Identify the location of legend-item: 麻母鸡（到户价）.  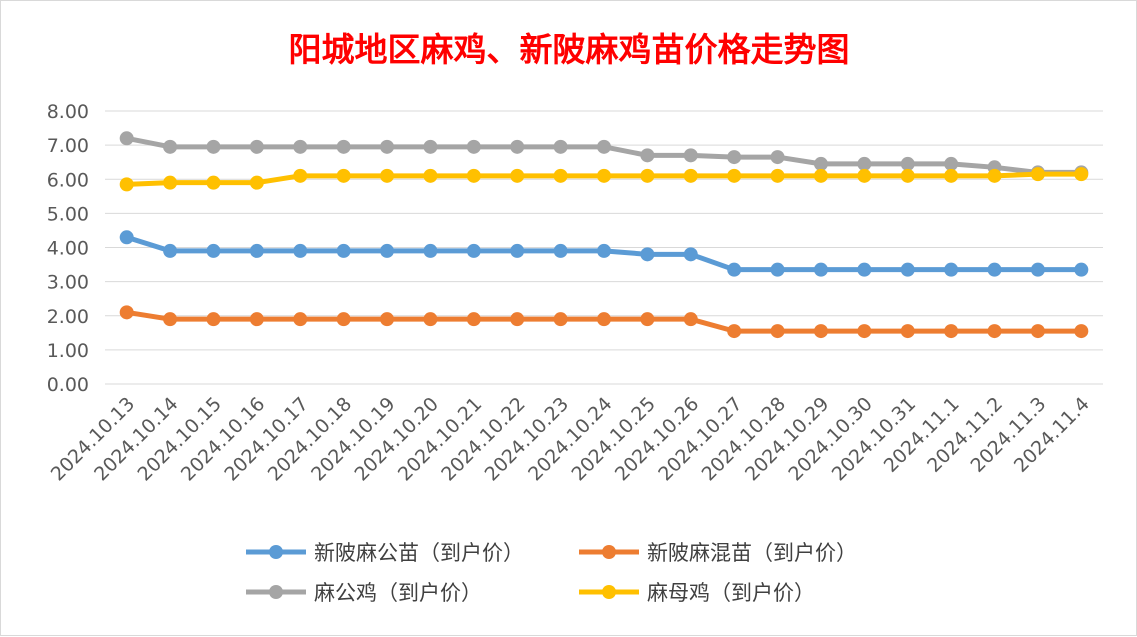
(697, 593).